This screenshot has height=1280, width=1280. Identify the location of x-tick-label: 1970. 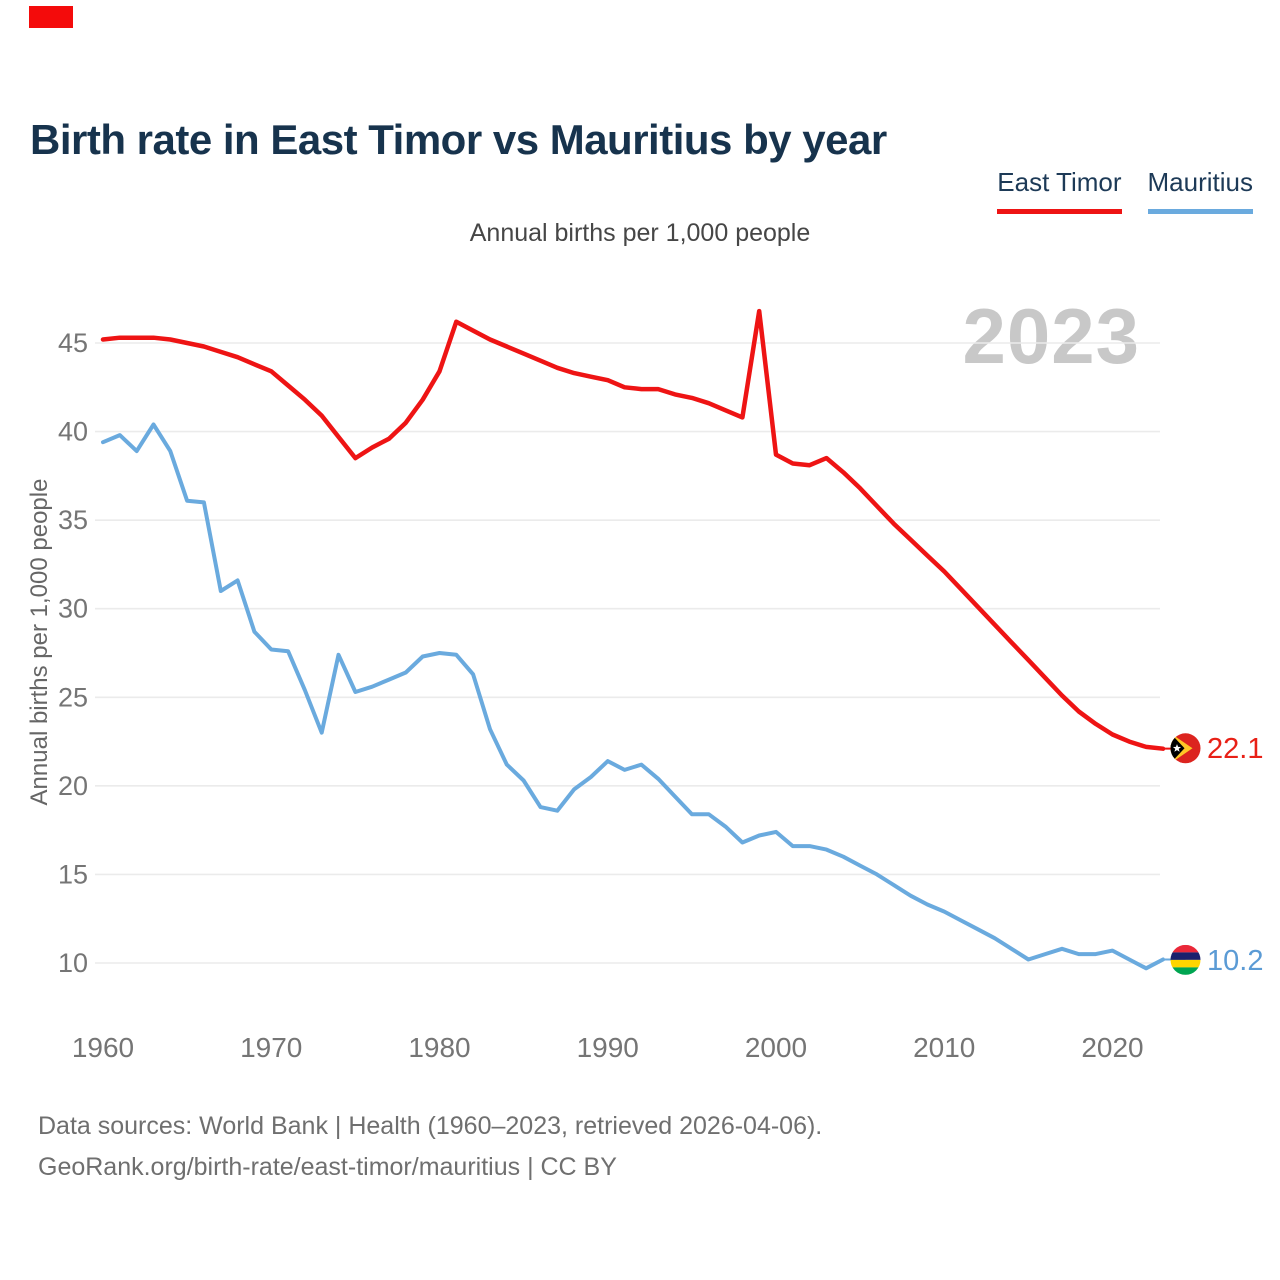
(271, 1047).